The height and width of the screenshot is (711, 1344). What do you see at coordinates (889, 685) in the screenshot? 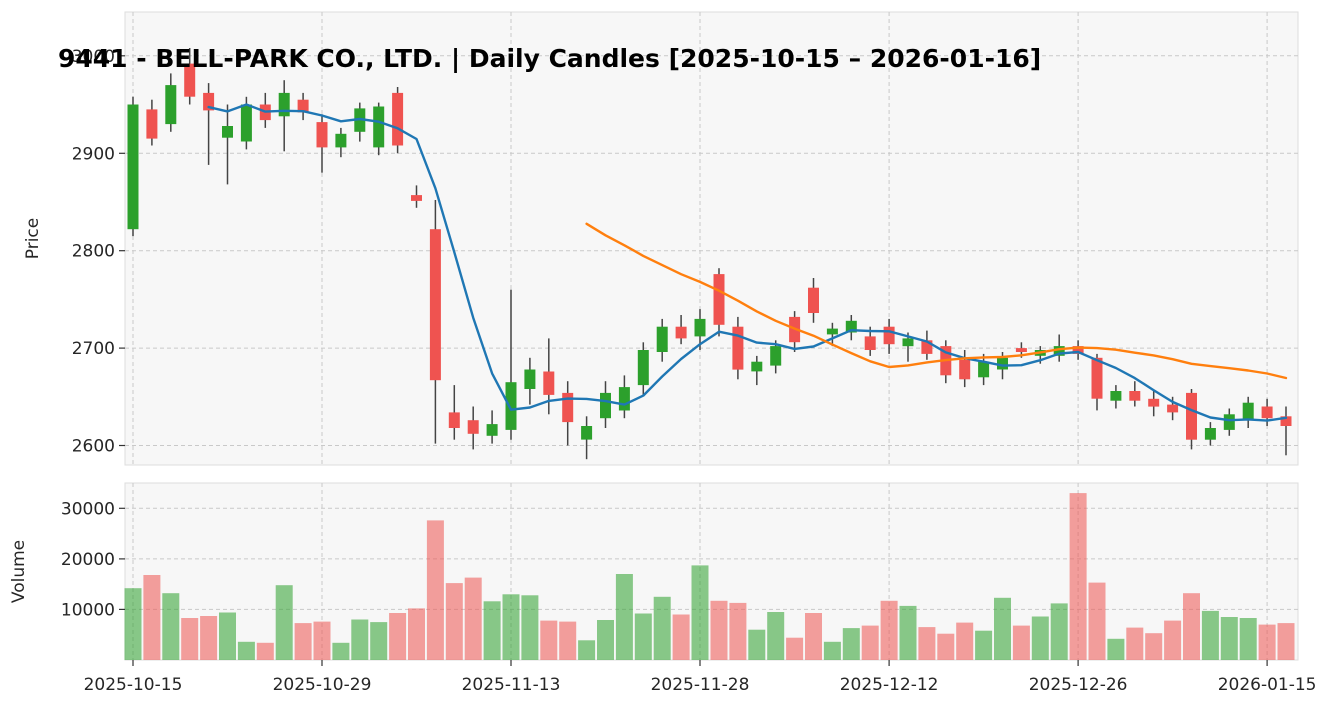
I see `x-tick-label: 2025-12-12` at bounding box center [889, 685].